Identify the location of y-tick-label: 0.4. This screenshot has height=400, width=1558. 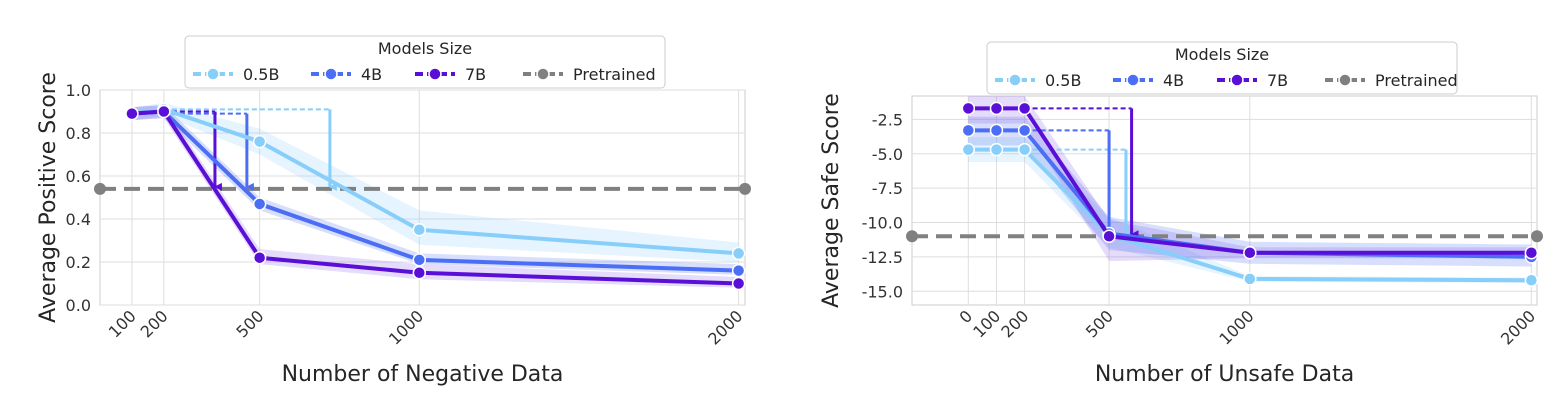
(78, 219).